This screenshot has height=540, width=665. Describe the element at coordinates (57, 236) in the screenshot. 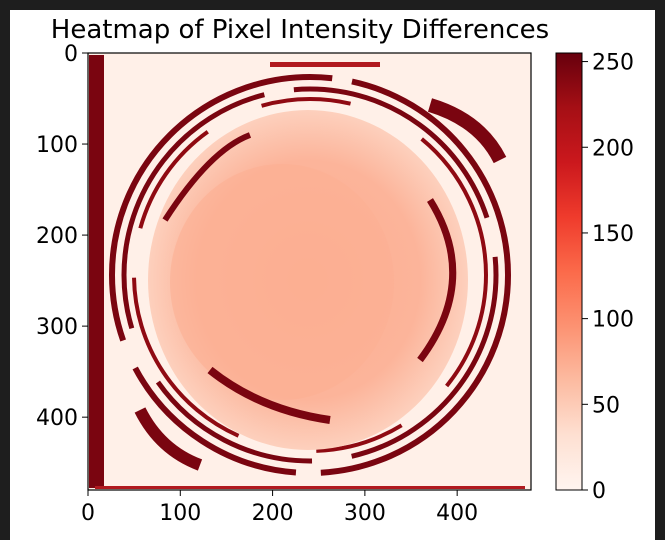

I see `y-tick-label: 200` at that location.